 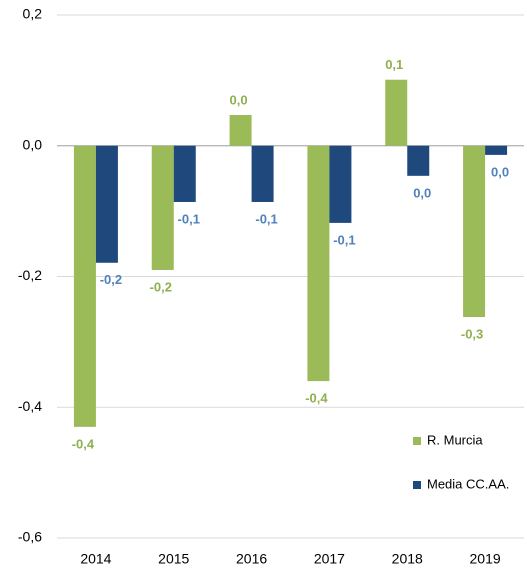 What do you see at coordinates (468, 483) in the screenshot?
I see `legend-label: Media CC.AA.` at bounding box center [468, 483].